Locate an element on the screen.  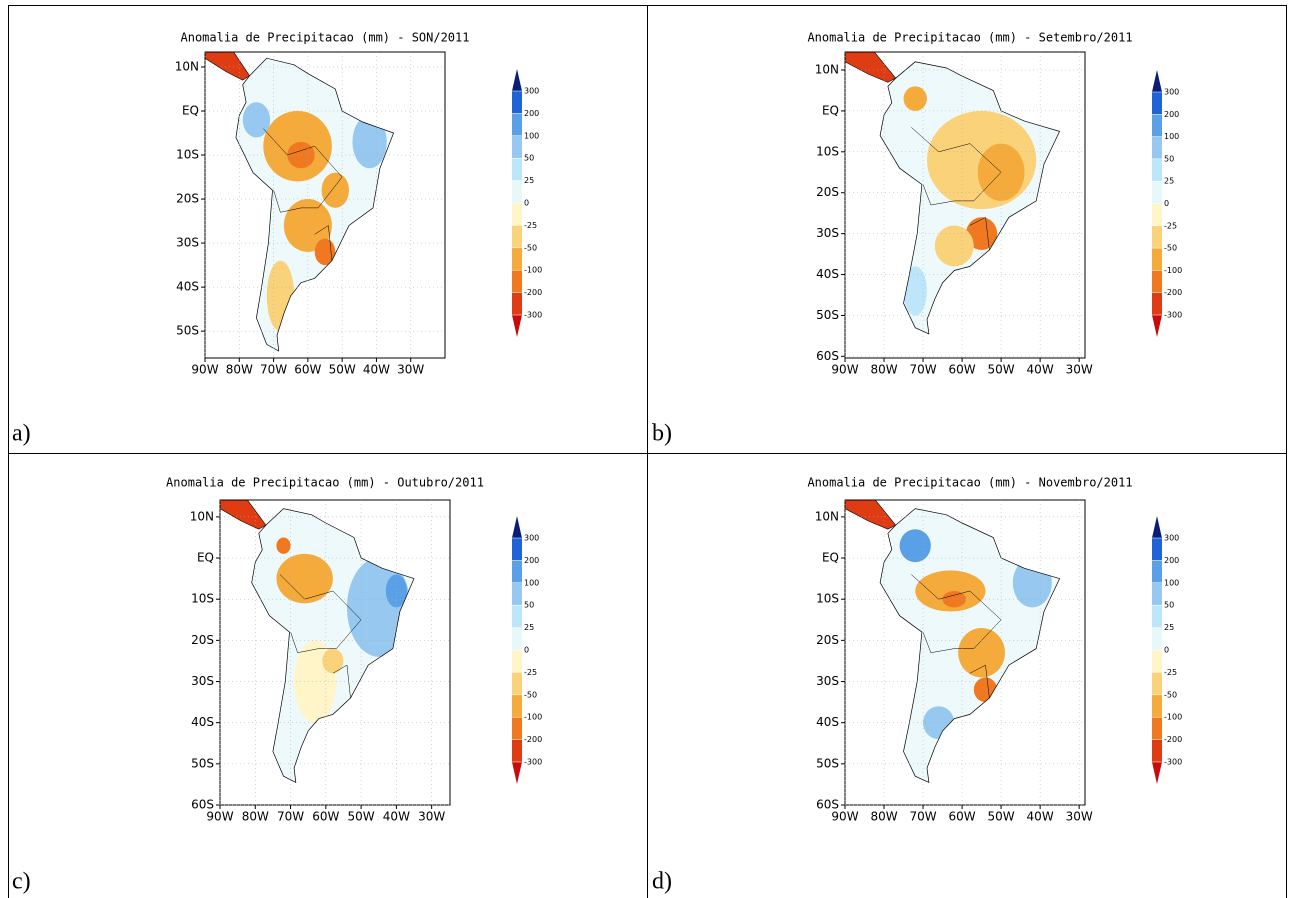
lon-tick-label: 40W is located at coordinates (1040, 817).